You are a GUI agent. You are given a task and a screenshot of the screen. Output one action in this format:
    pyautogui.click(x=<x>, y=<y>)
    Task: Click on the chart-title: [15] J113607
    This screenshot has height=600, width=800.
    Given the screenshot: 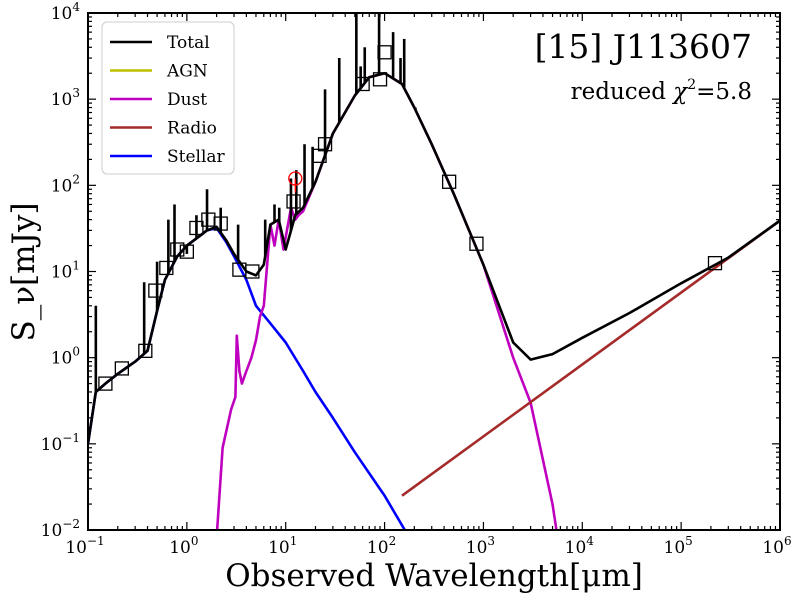 What is the action you would take?
    pyautogui.click(x=643, y=46)
    